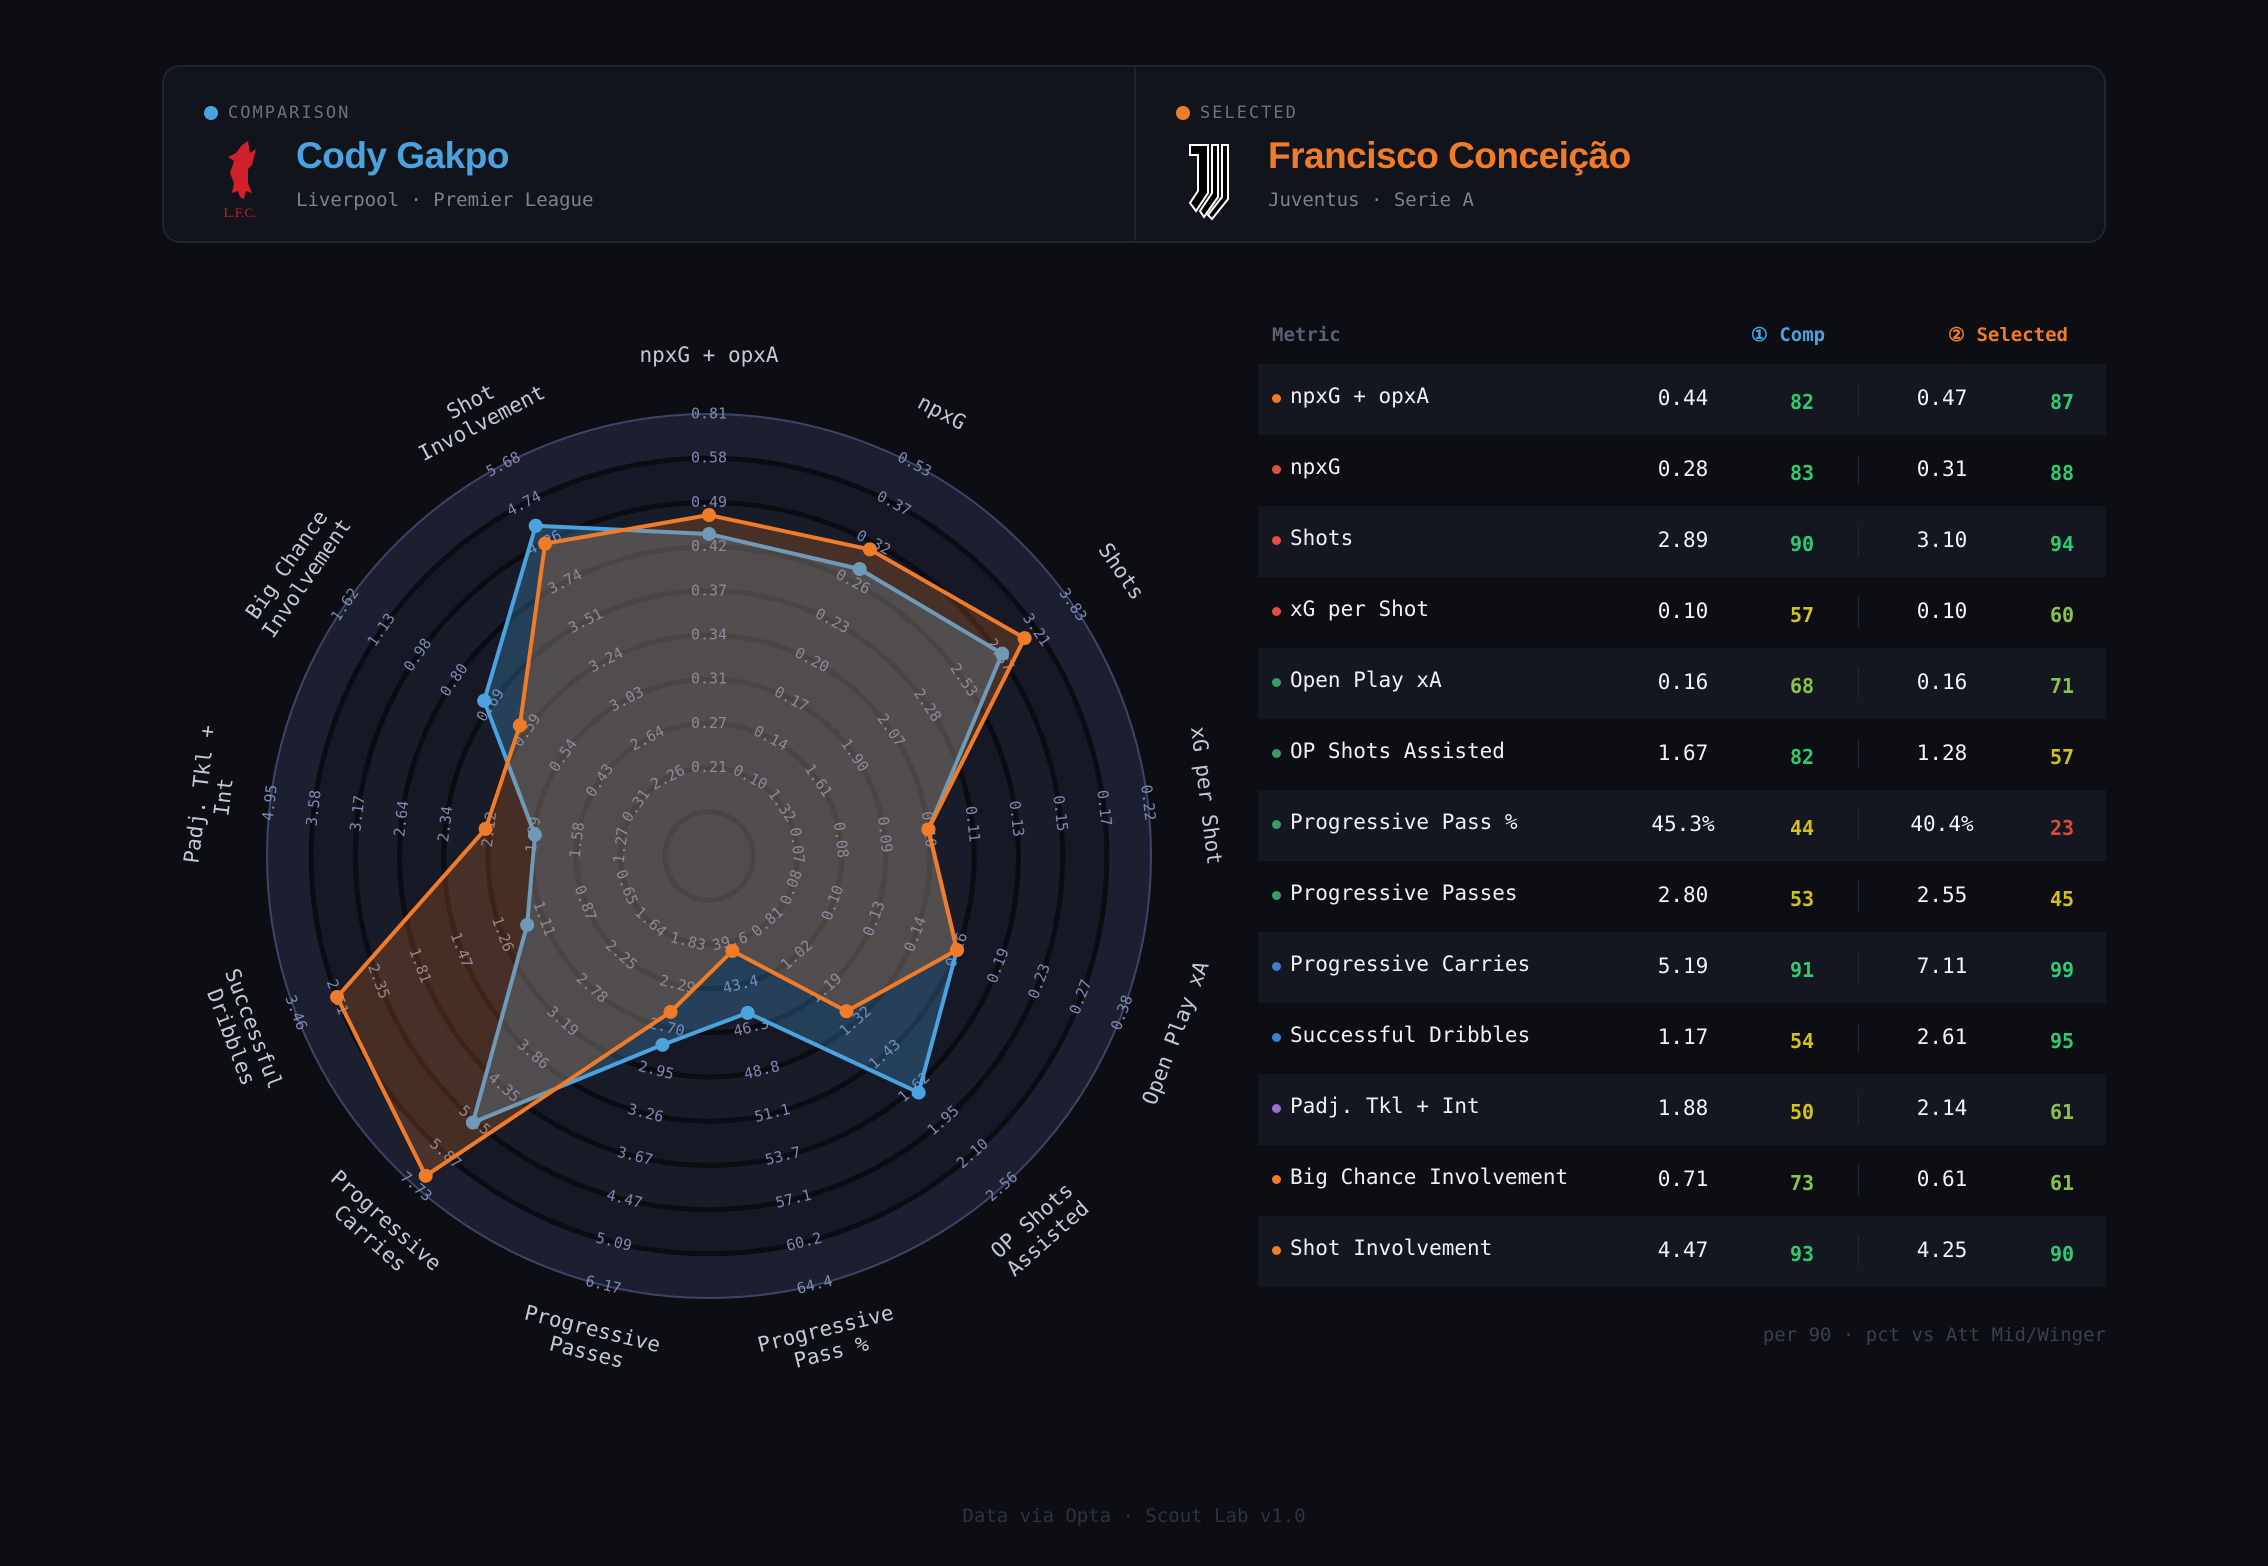 This screenshot has width=2268, height=1566. I want to click on radar-tick-label: 3.17, so click(357, 813).